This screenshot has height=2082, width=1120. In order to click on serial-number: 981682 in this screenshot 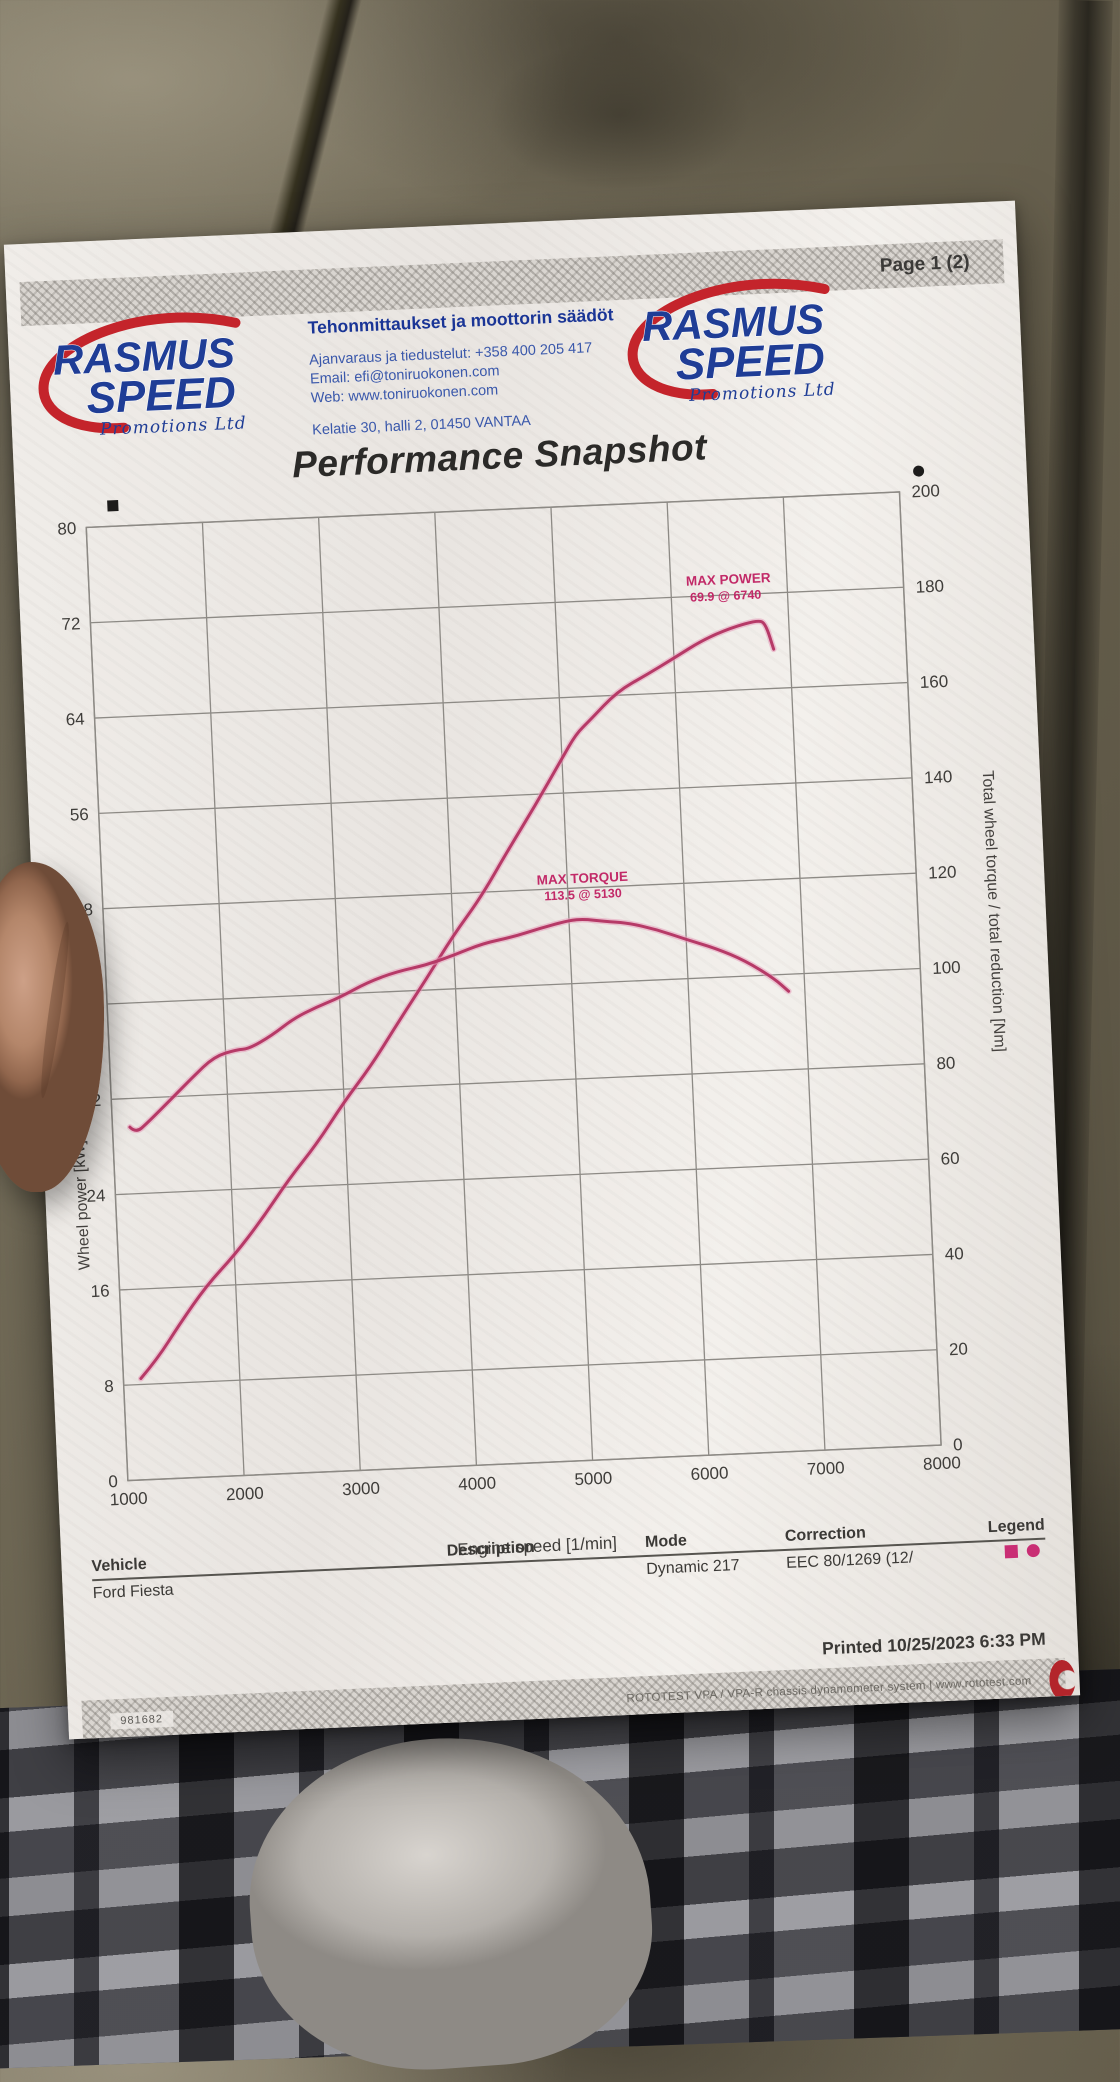, I will do `click(142, 1720)`.